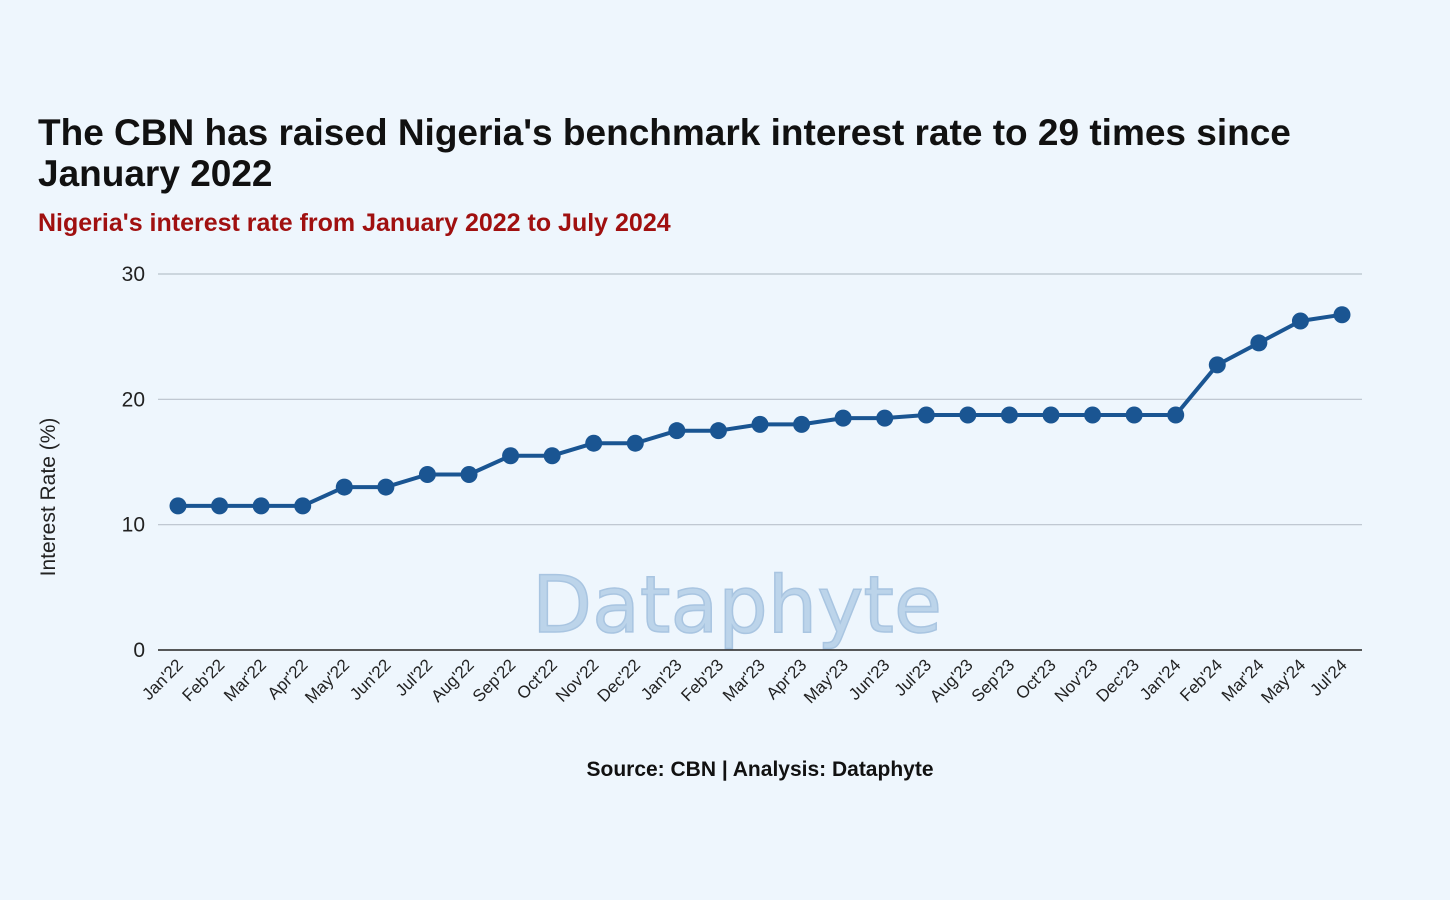  I want to click on x-tick-label: Feb'22, so click(204, 680).